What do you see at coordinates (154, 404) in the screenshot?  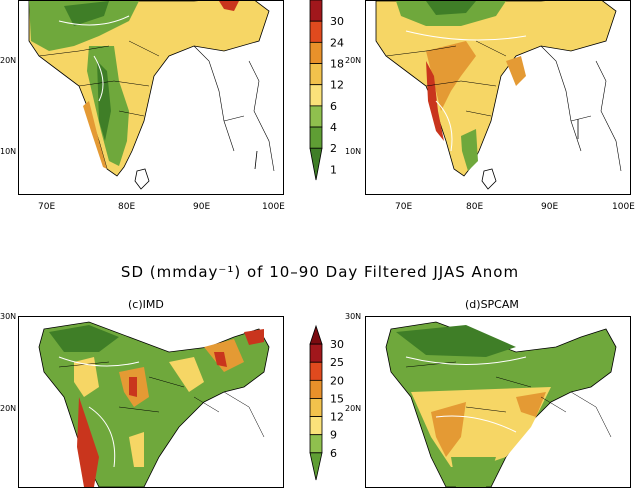 I see `india-map-c` at bounding box center [154, 404].